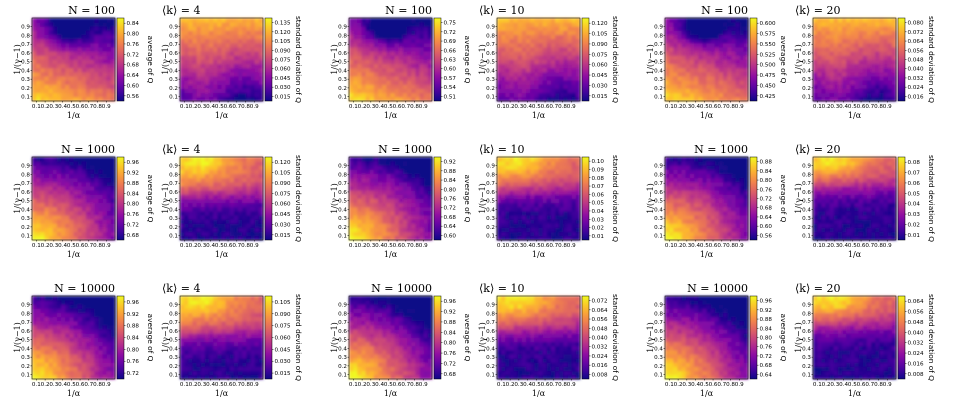 The image size is (955, 401). What do you see at coordinates (450, 200) in the screenshot?
I see `colorbar-tick-label: 0.76` at bounding box center [450, 200].